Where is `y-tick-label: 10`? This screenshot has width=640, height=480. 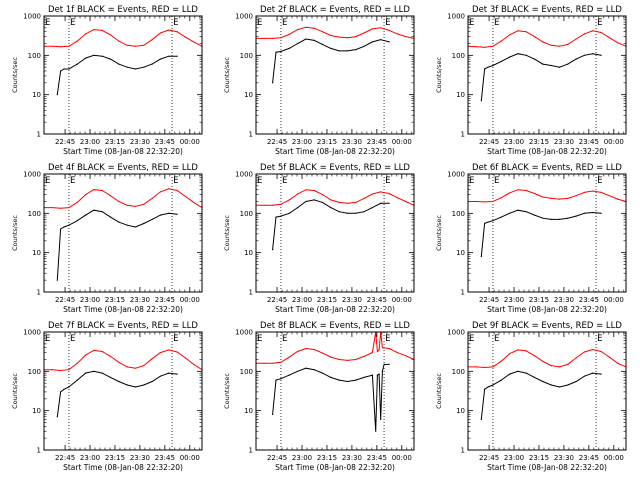 y-tick-label: 10 is located at coordinates (248, 253).